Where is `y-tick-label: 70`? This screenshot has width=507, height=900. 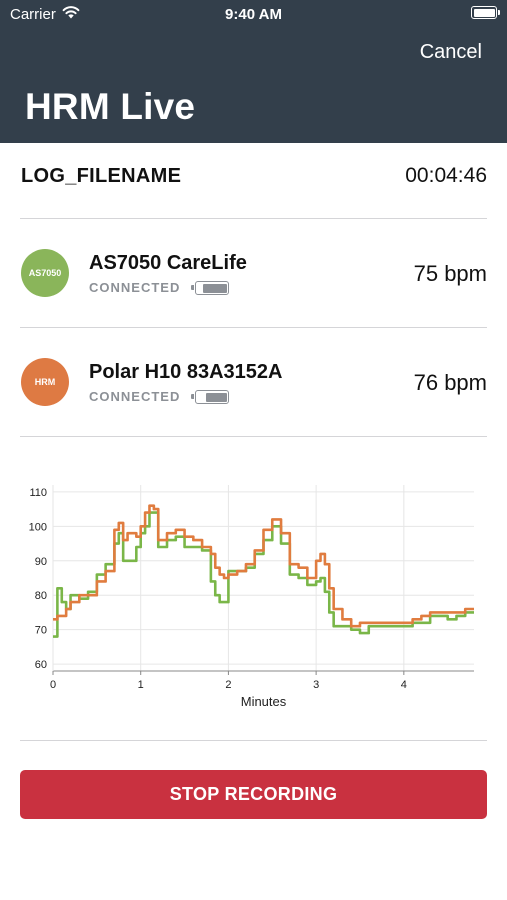
y-tick-label: 70 is located at coordinates (41, 631).